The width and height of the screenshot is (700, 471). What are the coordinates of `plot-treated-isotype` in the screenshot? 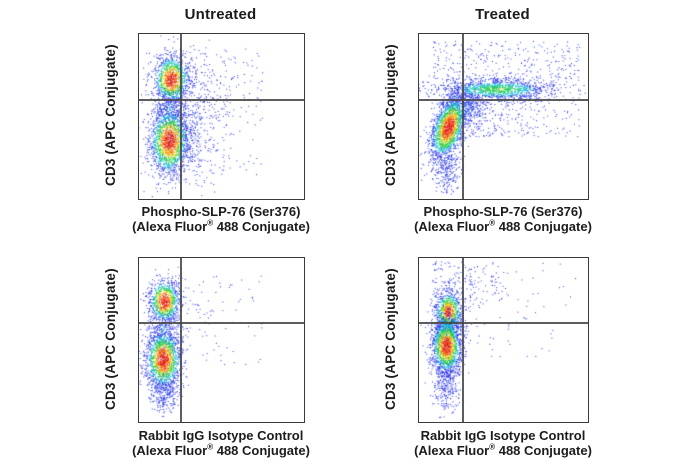 It's located at (503, 340).